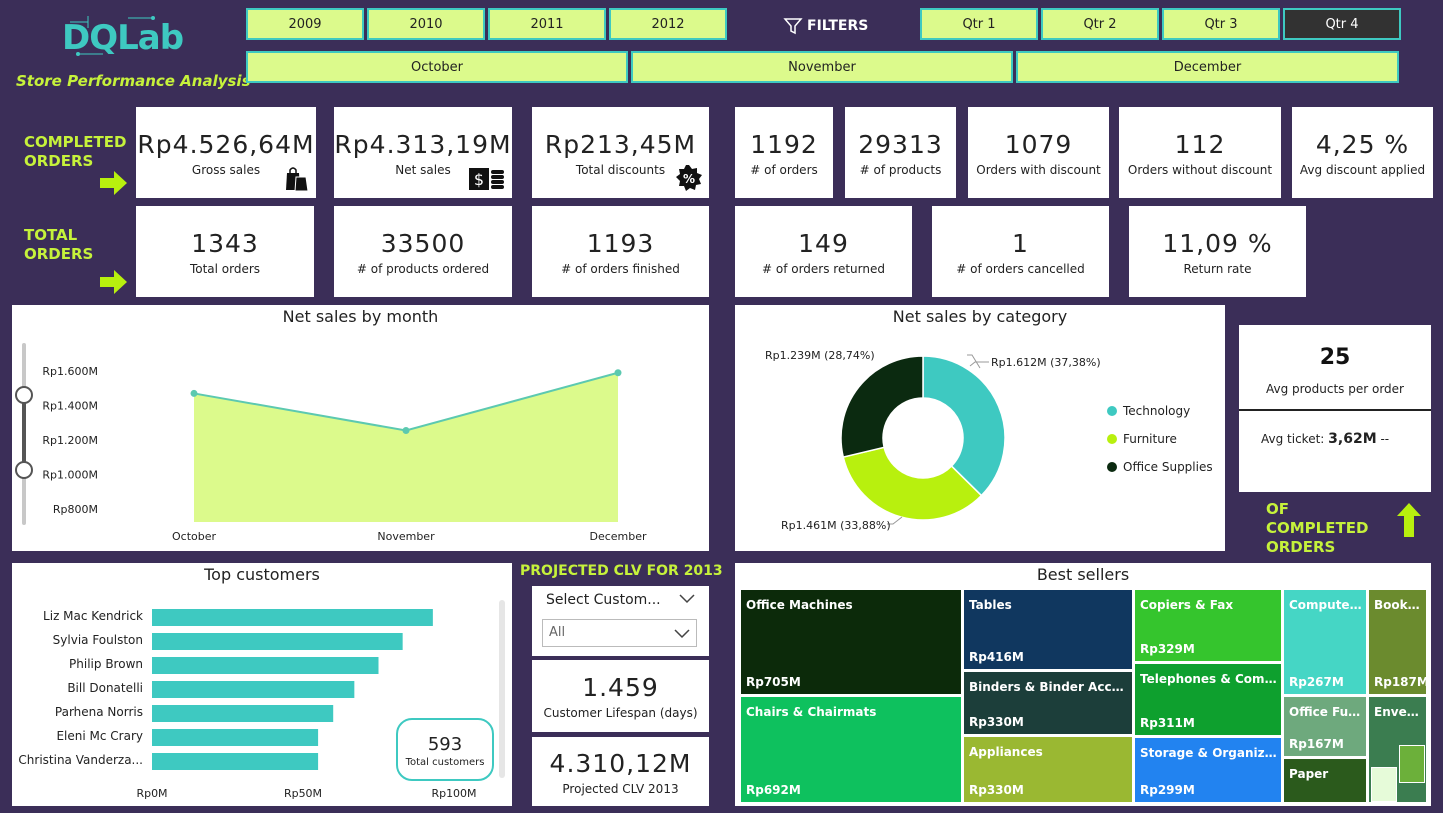  What do you see at coordinates (70, 371) in the screenshot?
I see `y-tick-label: Rp1.600M` at bounding box center [70, 371].